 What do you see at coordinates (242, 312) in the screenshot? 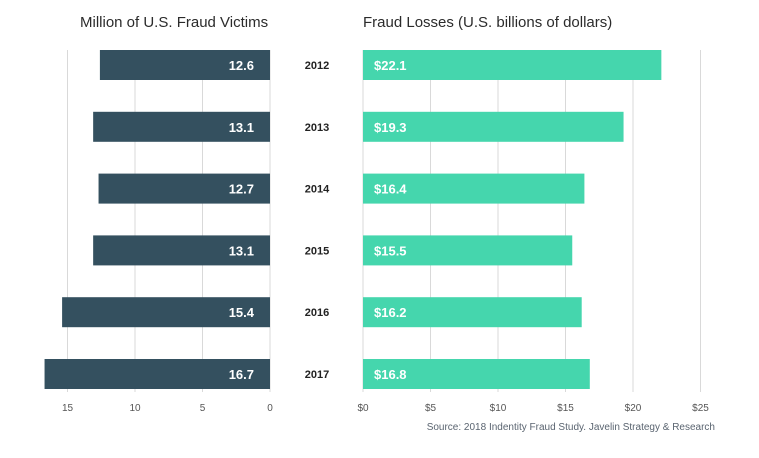
I see `victims-bar-label: 15.4` at bounding box center [242, 312].